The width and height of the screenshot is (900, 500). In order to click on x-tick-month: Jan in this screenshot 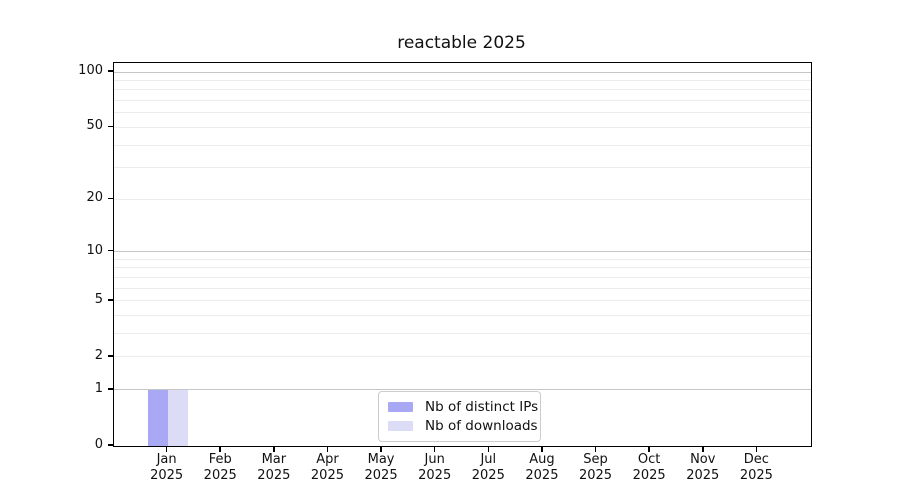, I will do `click(166, 459)`.